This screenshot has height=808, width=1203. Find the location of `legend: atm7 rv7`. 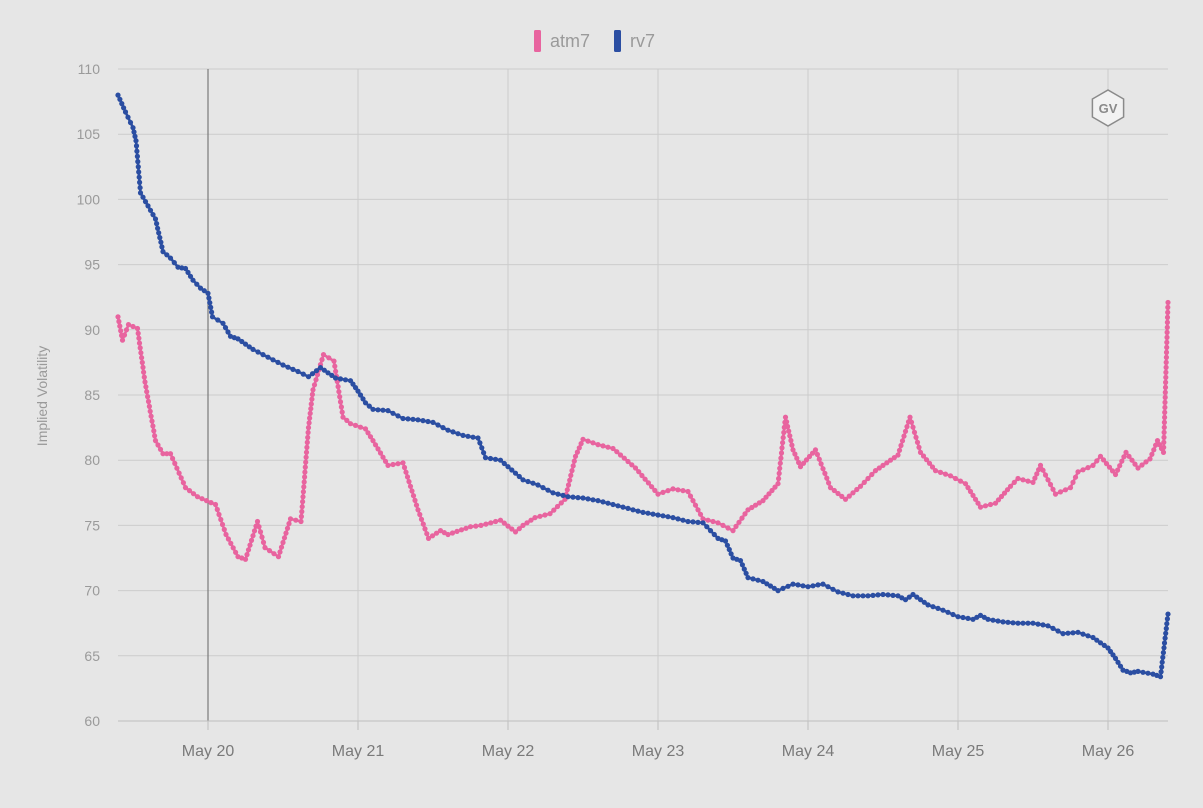

legend: atm7 rv7 is located at coordinates (594, 41).